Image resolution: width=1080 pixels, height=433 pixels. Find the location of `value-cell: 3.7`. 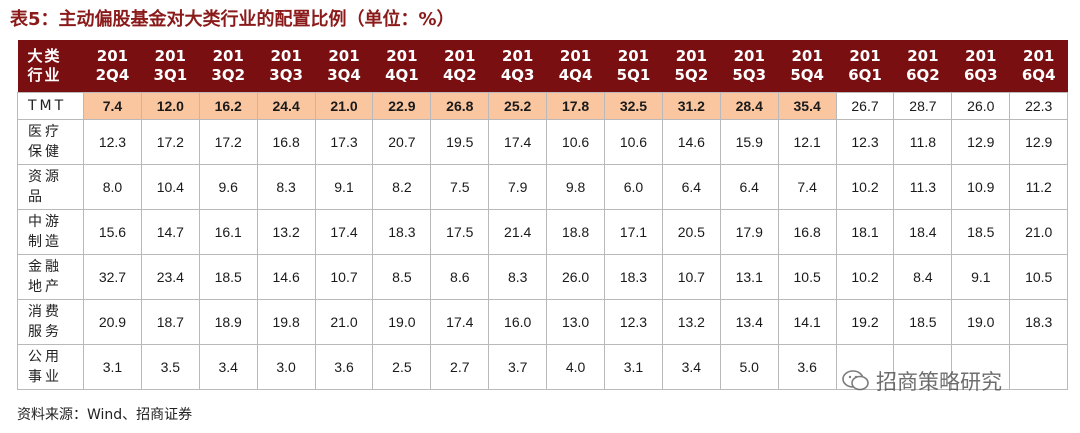

value-cell: 3.7 is located at coordinates (518, 367).